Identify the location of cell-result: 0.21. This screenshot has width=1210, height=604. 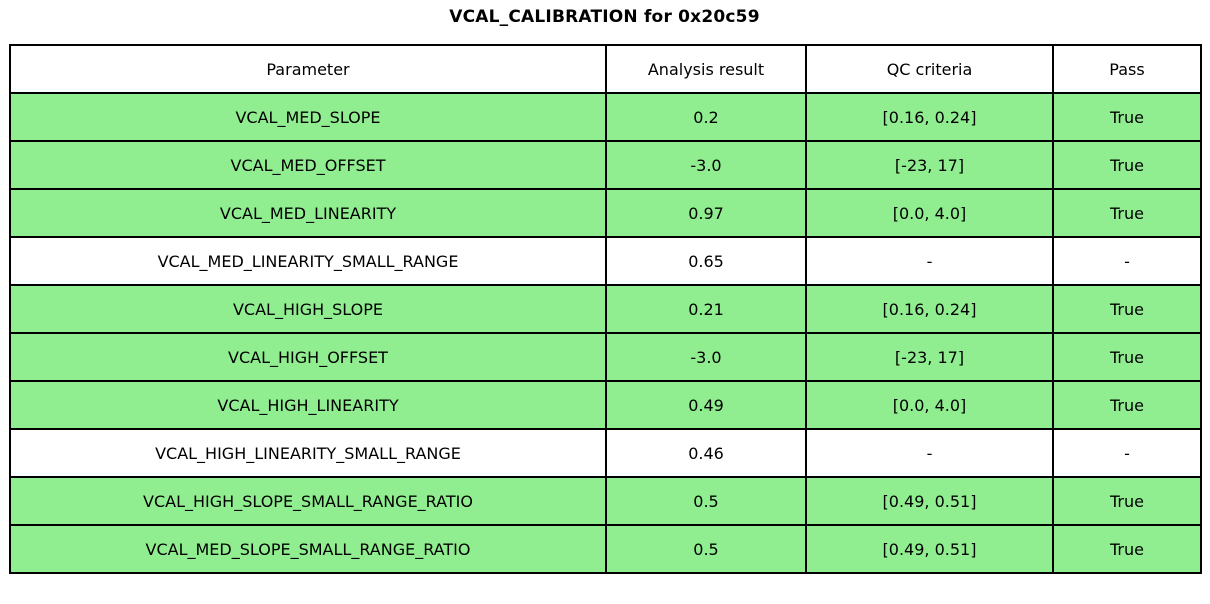
(706, 309).